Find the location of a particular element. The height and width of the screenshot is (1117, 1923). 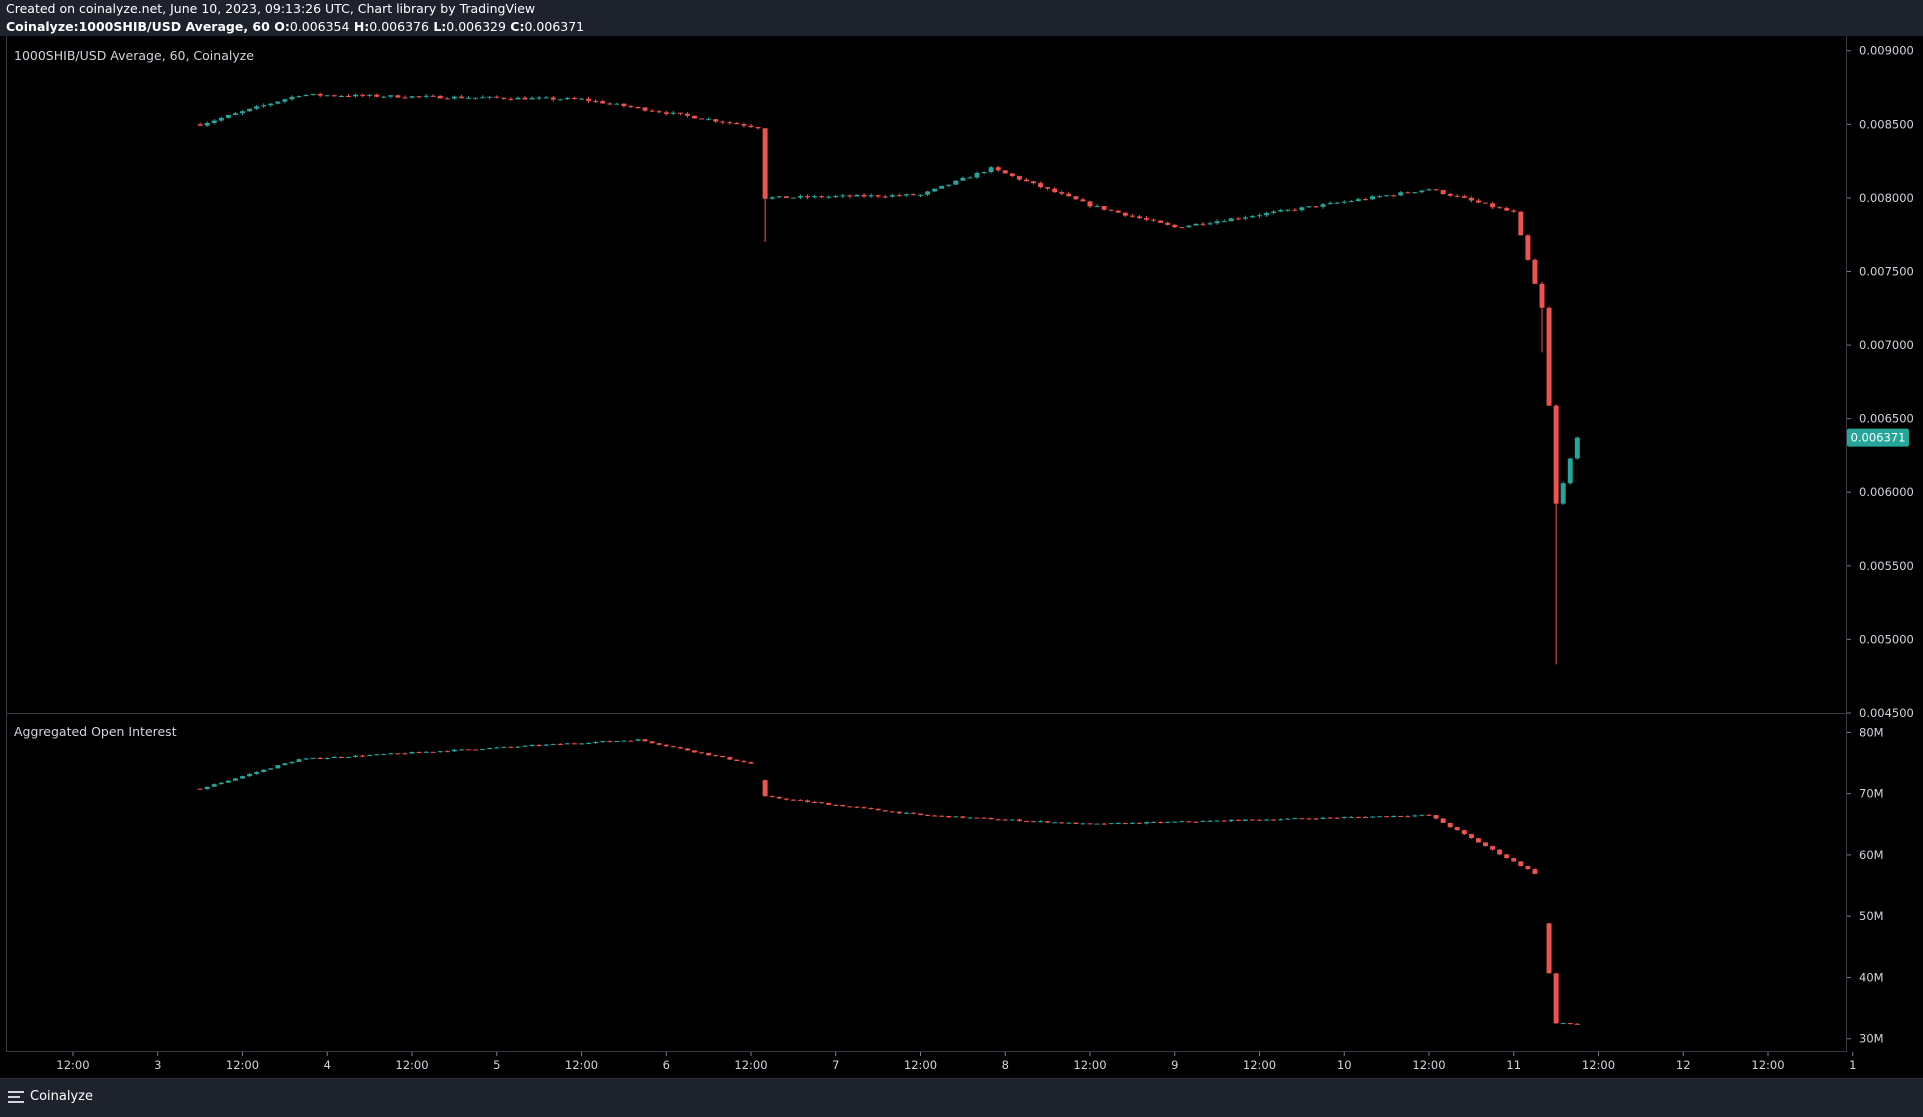

y-tick-label: 0.008000 is located at coordinates (1886, 198).